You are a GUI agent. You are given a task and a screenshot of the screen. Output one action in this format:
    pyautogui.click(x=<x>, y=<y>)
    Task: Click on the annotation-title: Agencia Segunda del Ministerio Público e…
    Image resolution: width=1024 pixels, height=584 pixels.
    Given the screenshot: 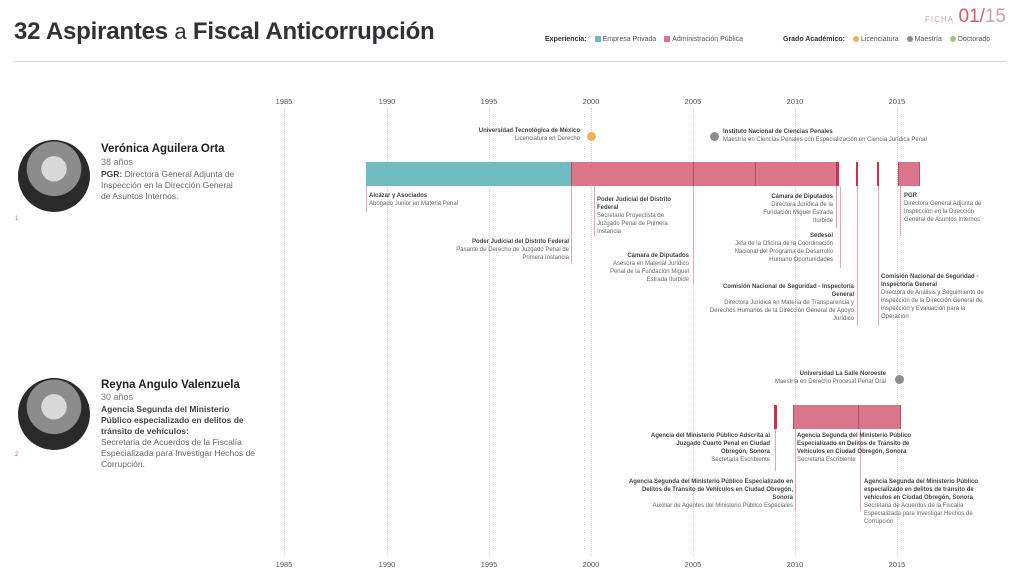 What is the action you would take?
    pyautogui.click(x=921, y=490)
    